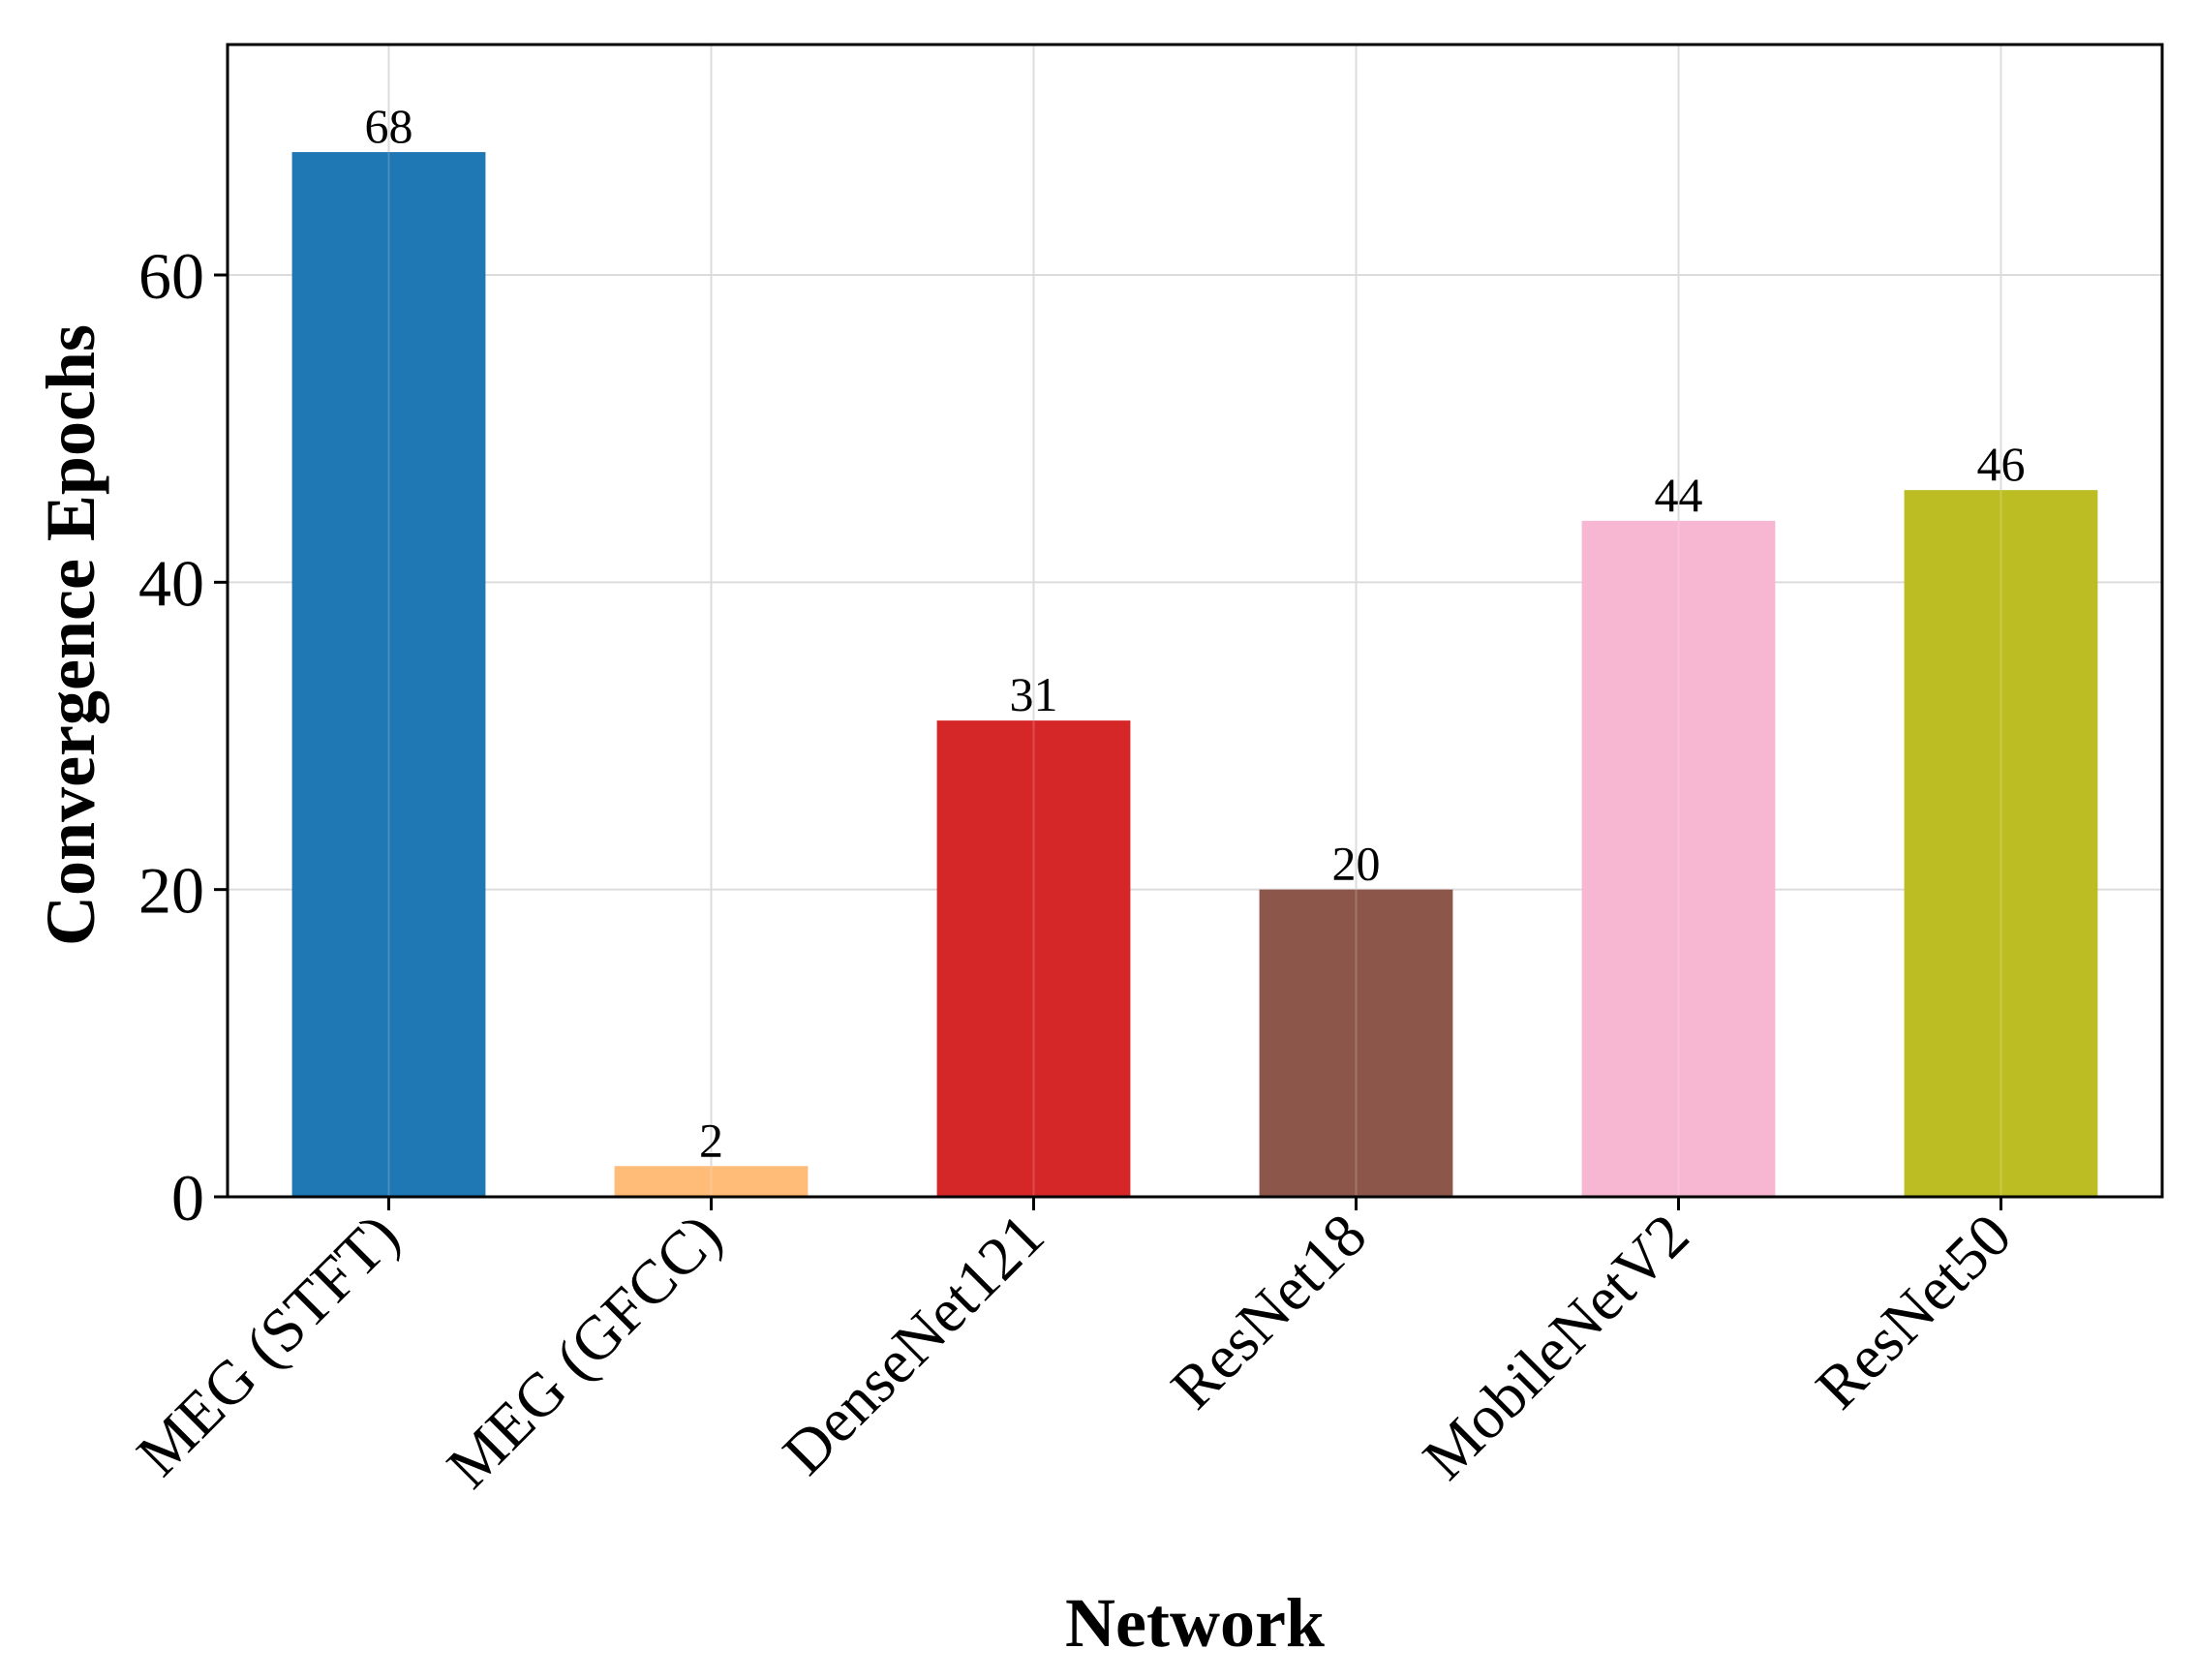 The height and width of the screenshot is (1680, 2198). Describe the element at coordinates (1914, 1312) in the screenshot. I see `x-tick-label: ResNet50` at that location.